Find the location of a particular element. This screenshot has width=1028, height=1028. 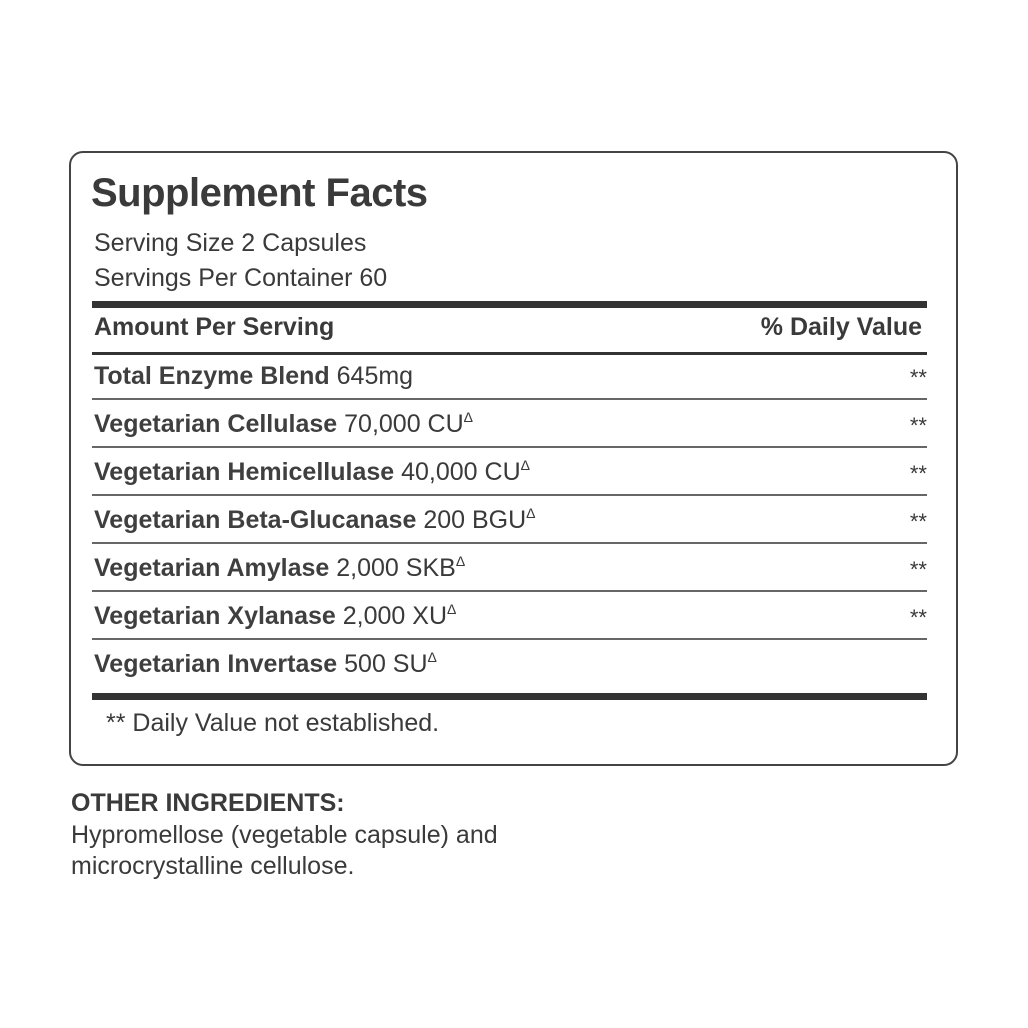

nutrient-name: Total Enzyme Blend is located at coordinates (212, 376).